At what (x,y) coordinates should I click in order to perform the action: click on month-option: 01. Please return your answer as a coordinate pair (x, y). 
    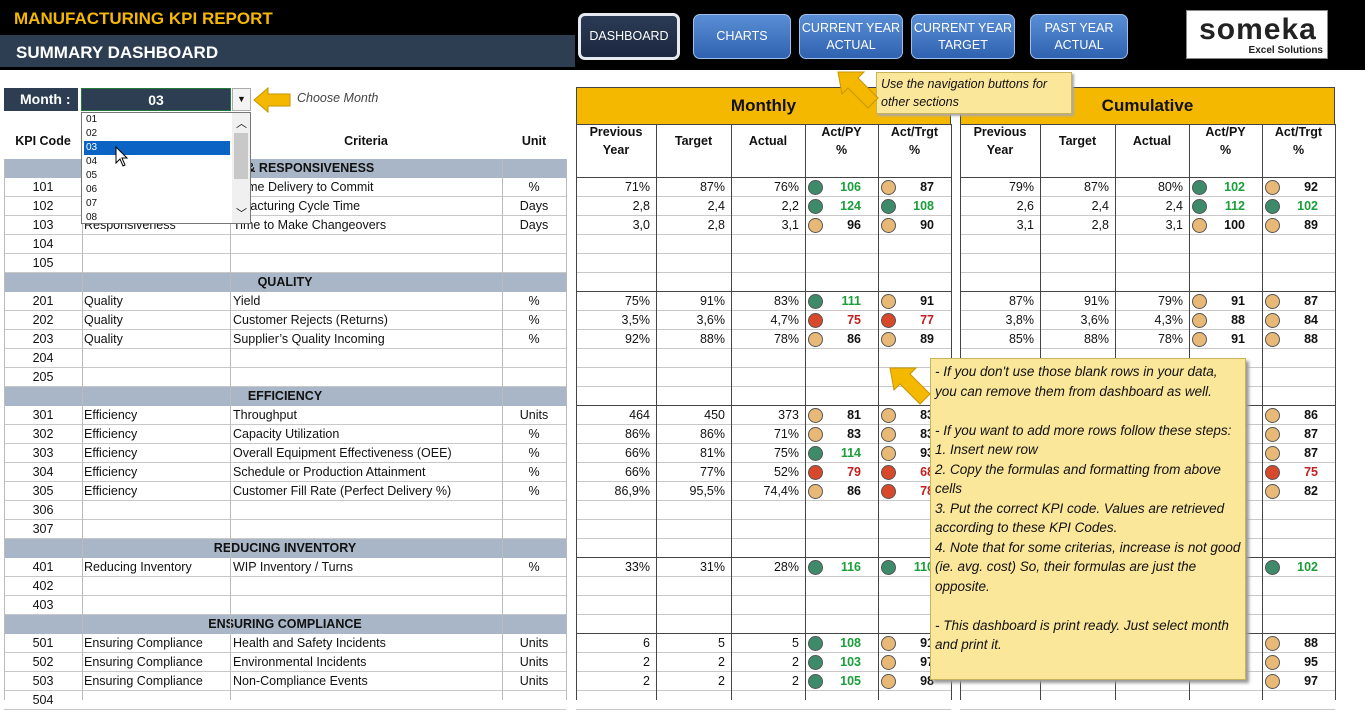
    Looking at the image, I should click on (92, 119).